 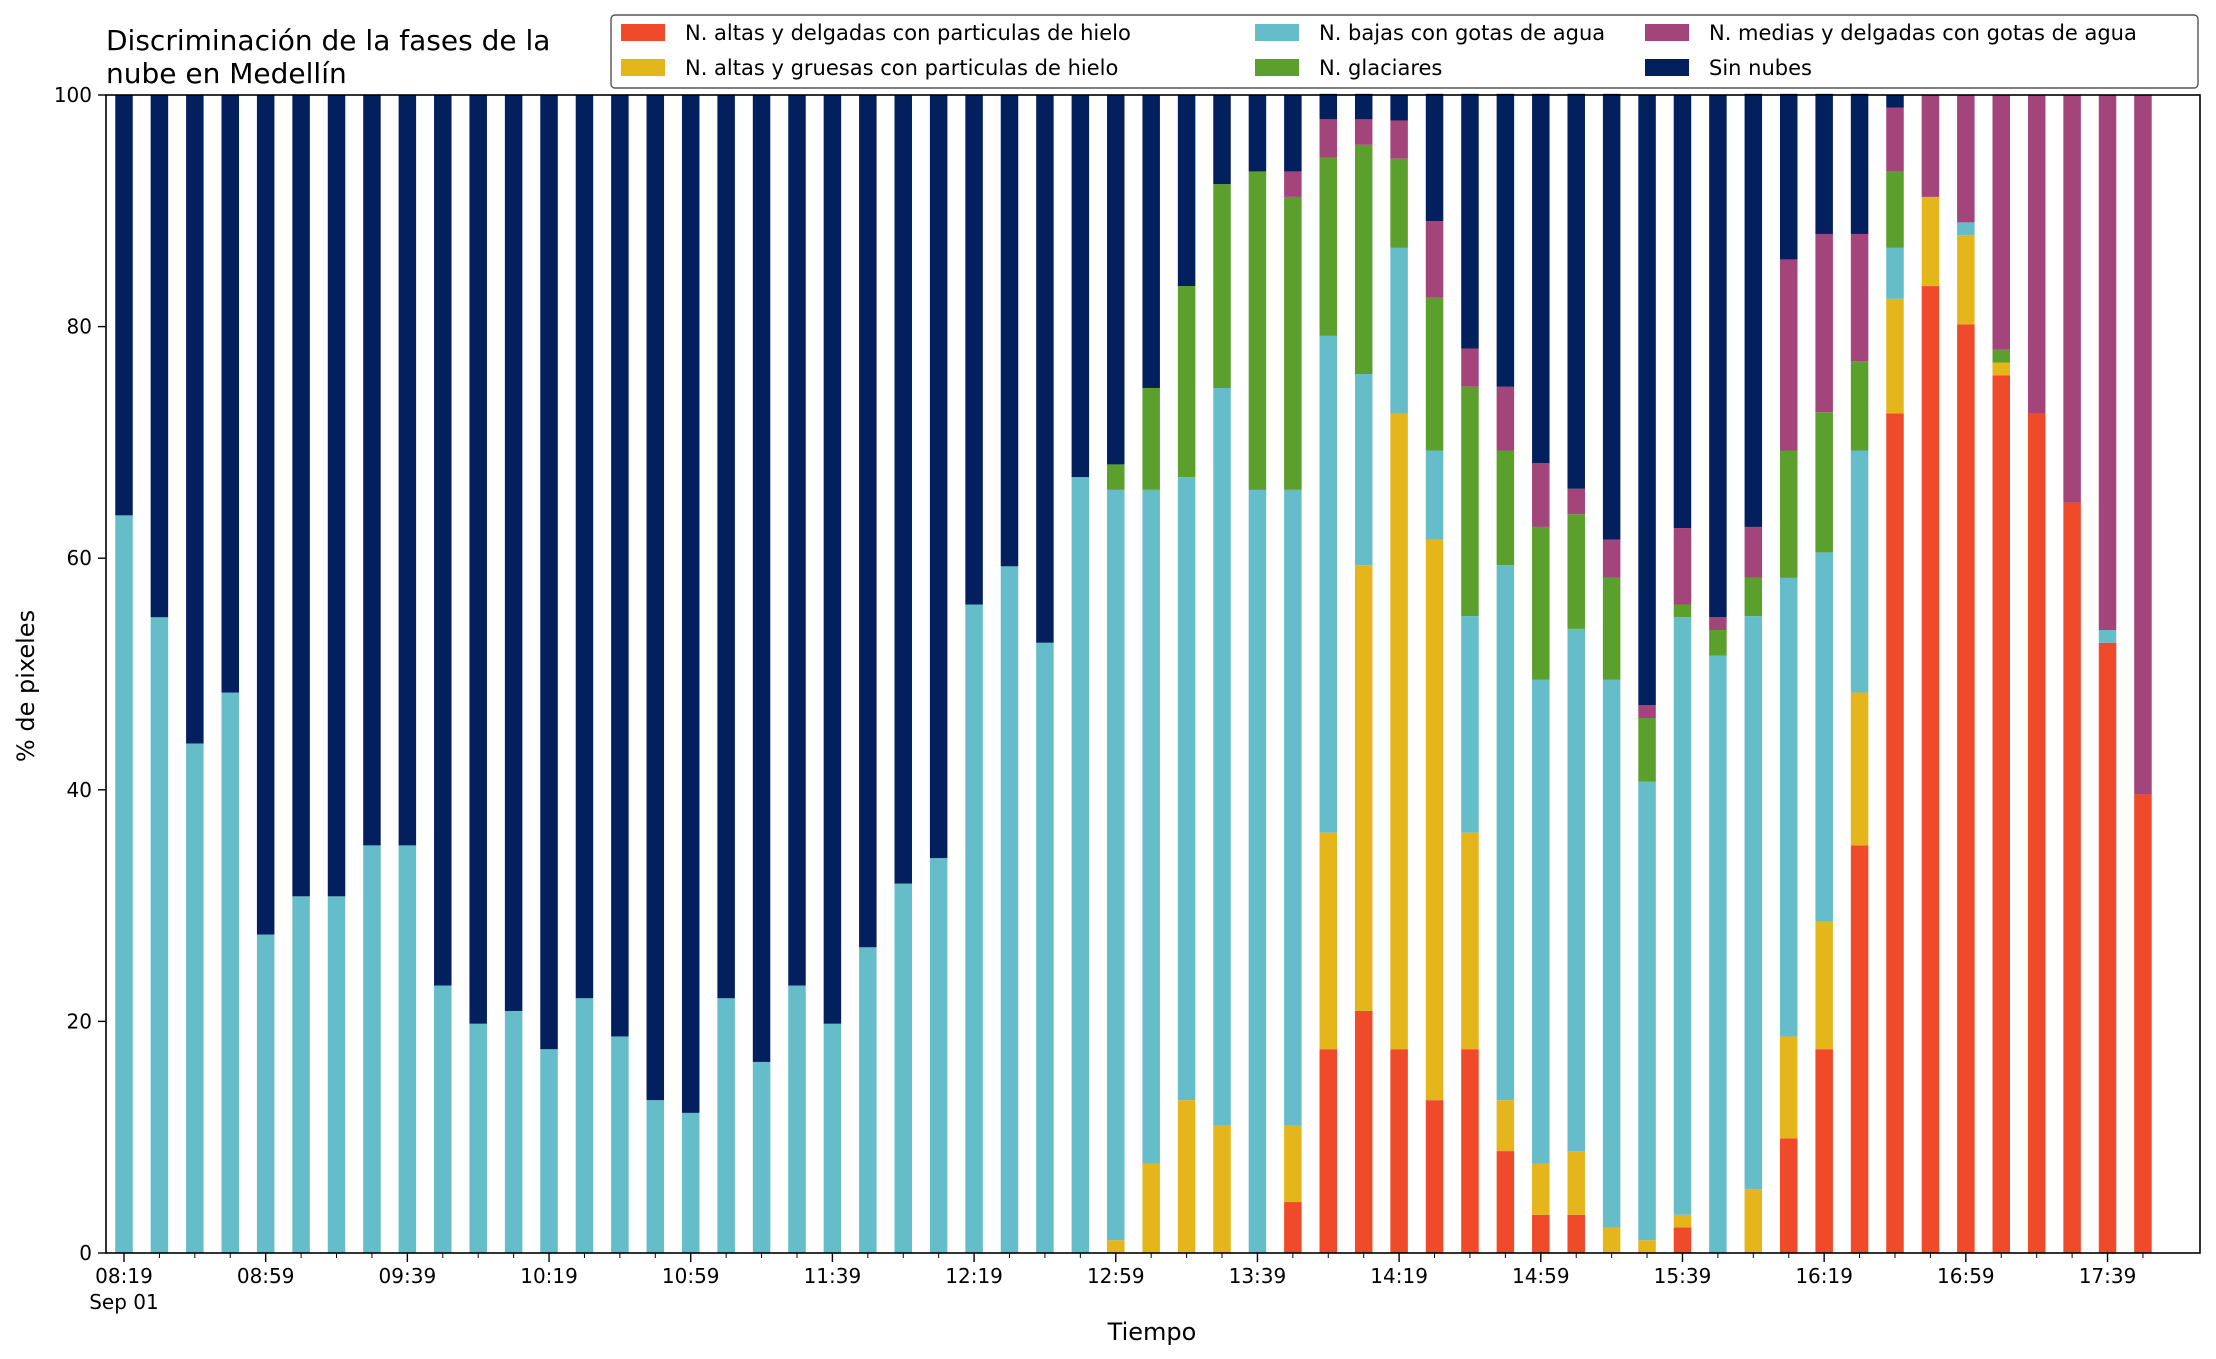 I want to click on x-tick-label: 16:19, so click(x=1824, y=1276).